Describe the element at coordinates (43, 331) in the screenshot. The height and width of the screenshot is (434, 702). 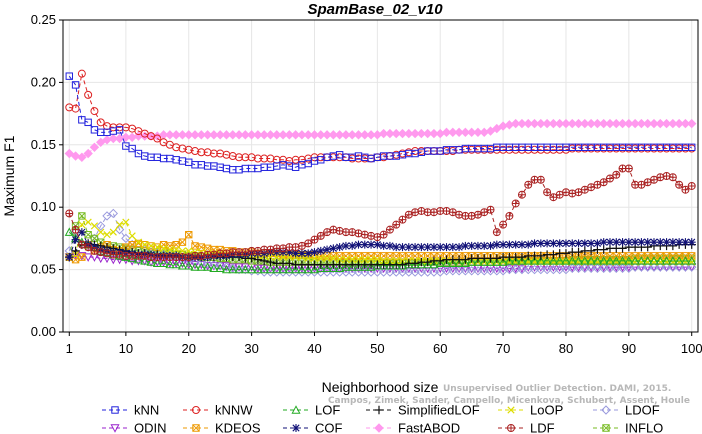
I see `y-tick-label: 0.00` at that location.